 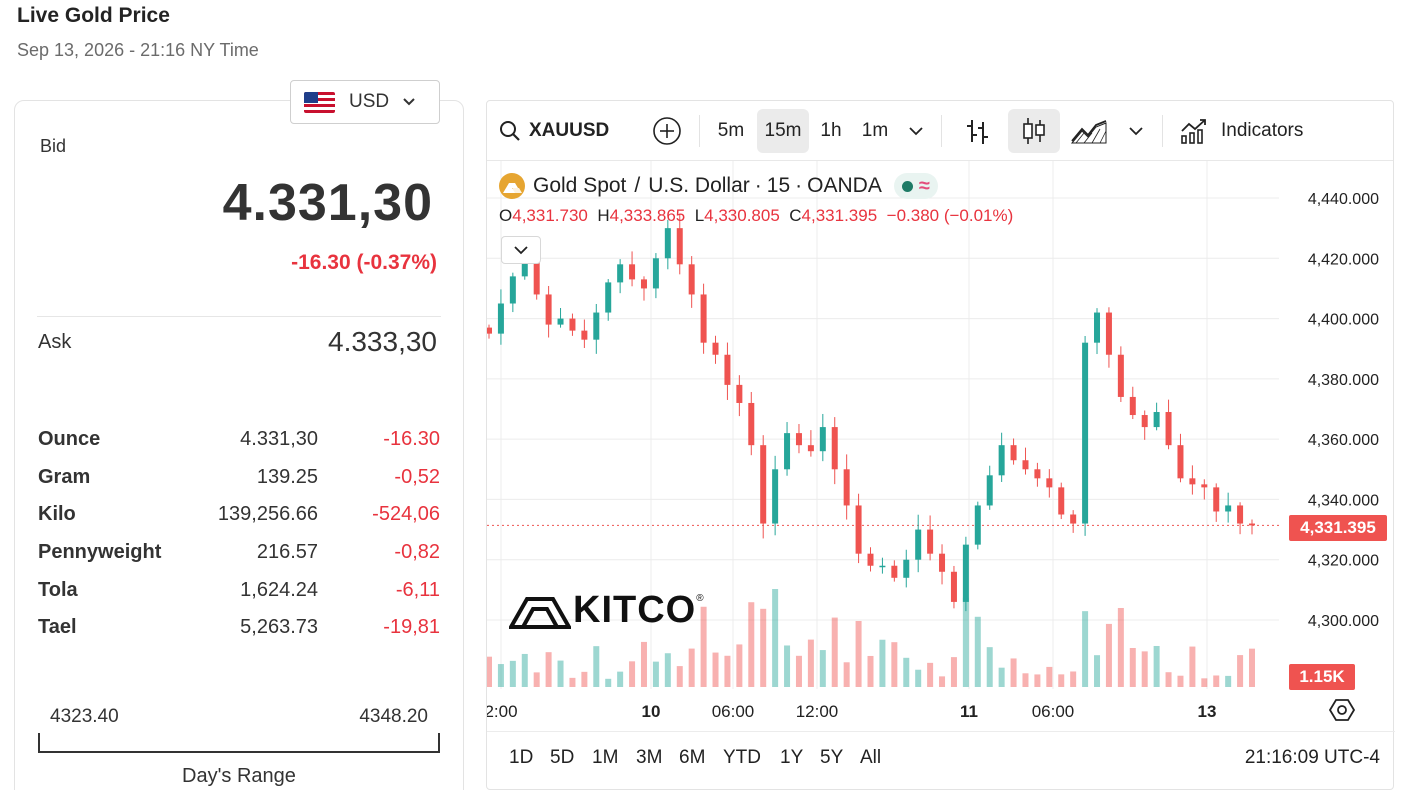 What do you see at coordinates (1193, 131) in the screenshot?
I see `indicators-icon` at bounding box center [1193, 131].